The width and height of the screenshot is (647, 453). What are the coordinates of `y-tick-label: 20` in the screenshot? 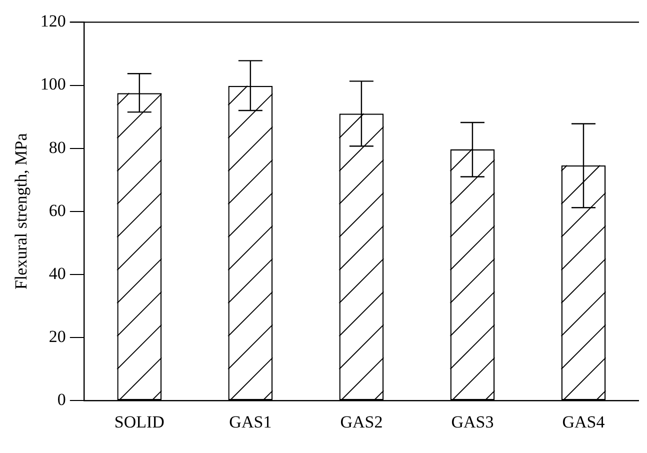 It's located at (57, 336).